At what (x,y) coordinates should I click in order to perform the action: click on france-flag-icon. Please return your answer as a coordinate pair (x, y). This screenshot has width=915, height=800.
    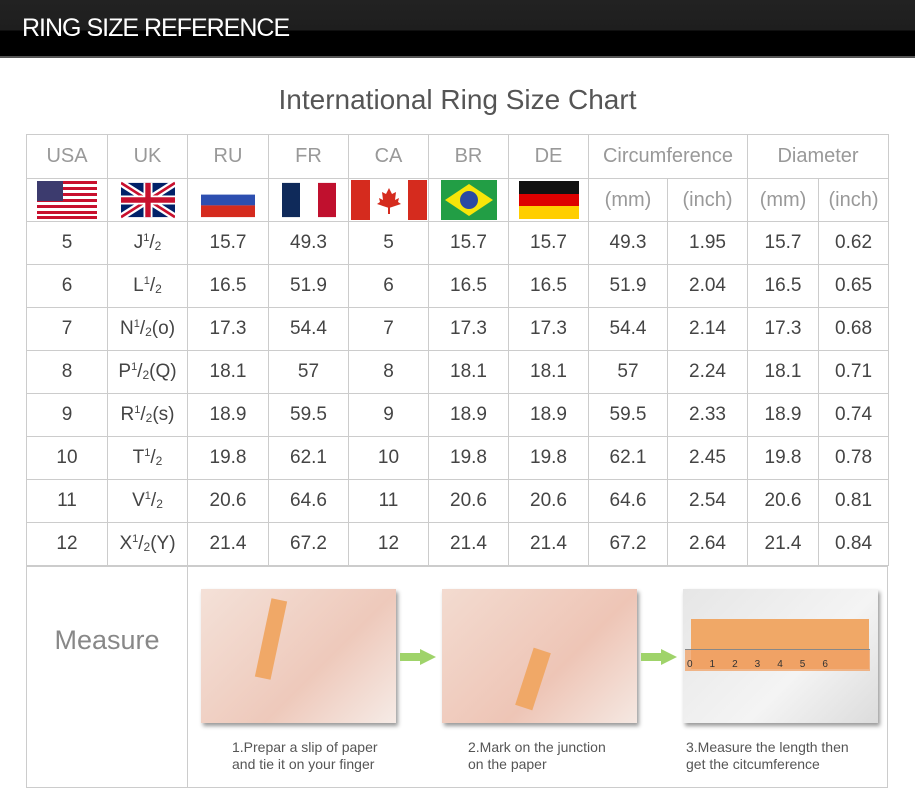
    Looking at the image, I should click on (308, 200).